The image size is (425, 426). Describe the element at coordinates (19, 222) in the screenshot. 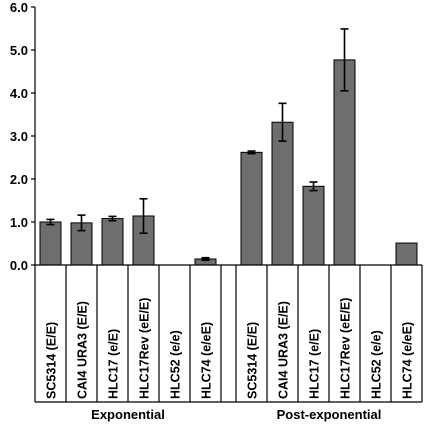

I see `y-tick-label: 1.0` at that location.